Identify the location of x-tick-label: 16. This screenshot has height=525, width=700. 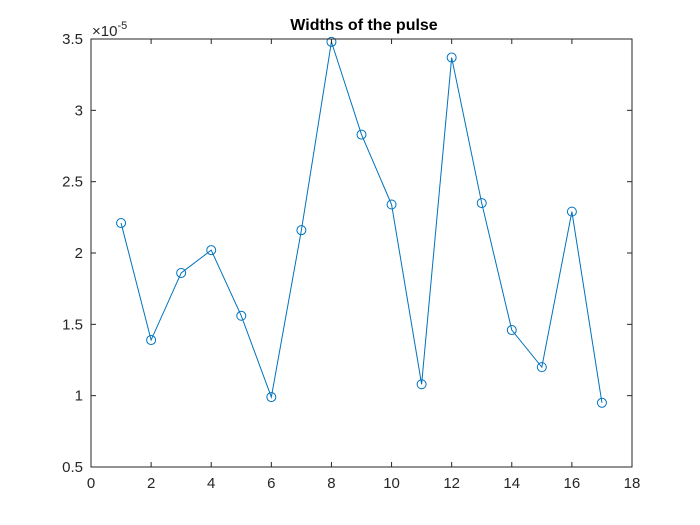
(572, 483).